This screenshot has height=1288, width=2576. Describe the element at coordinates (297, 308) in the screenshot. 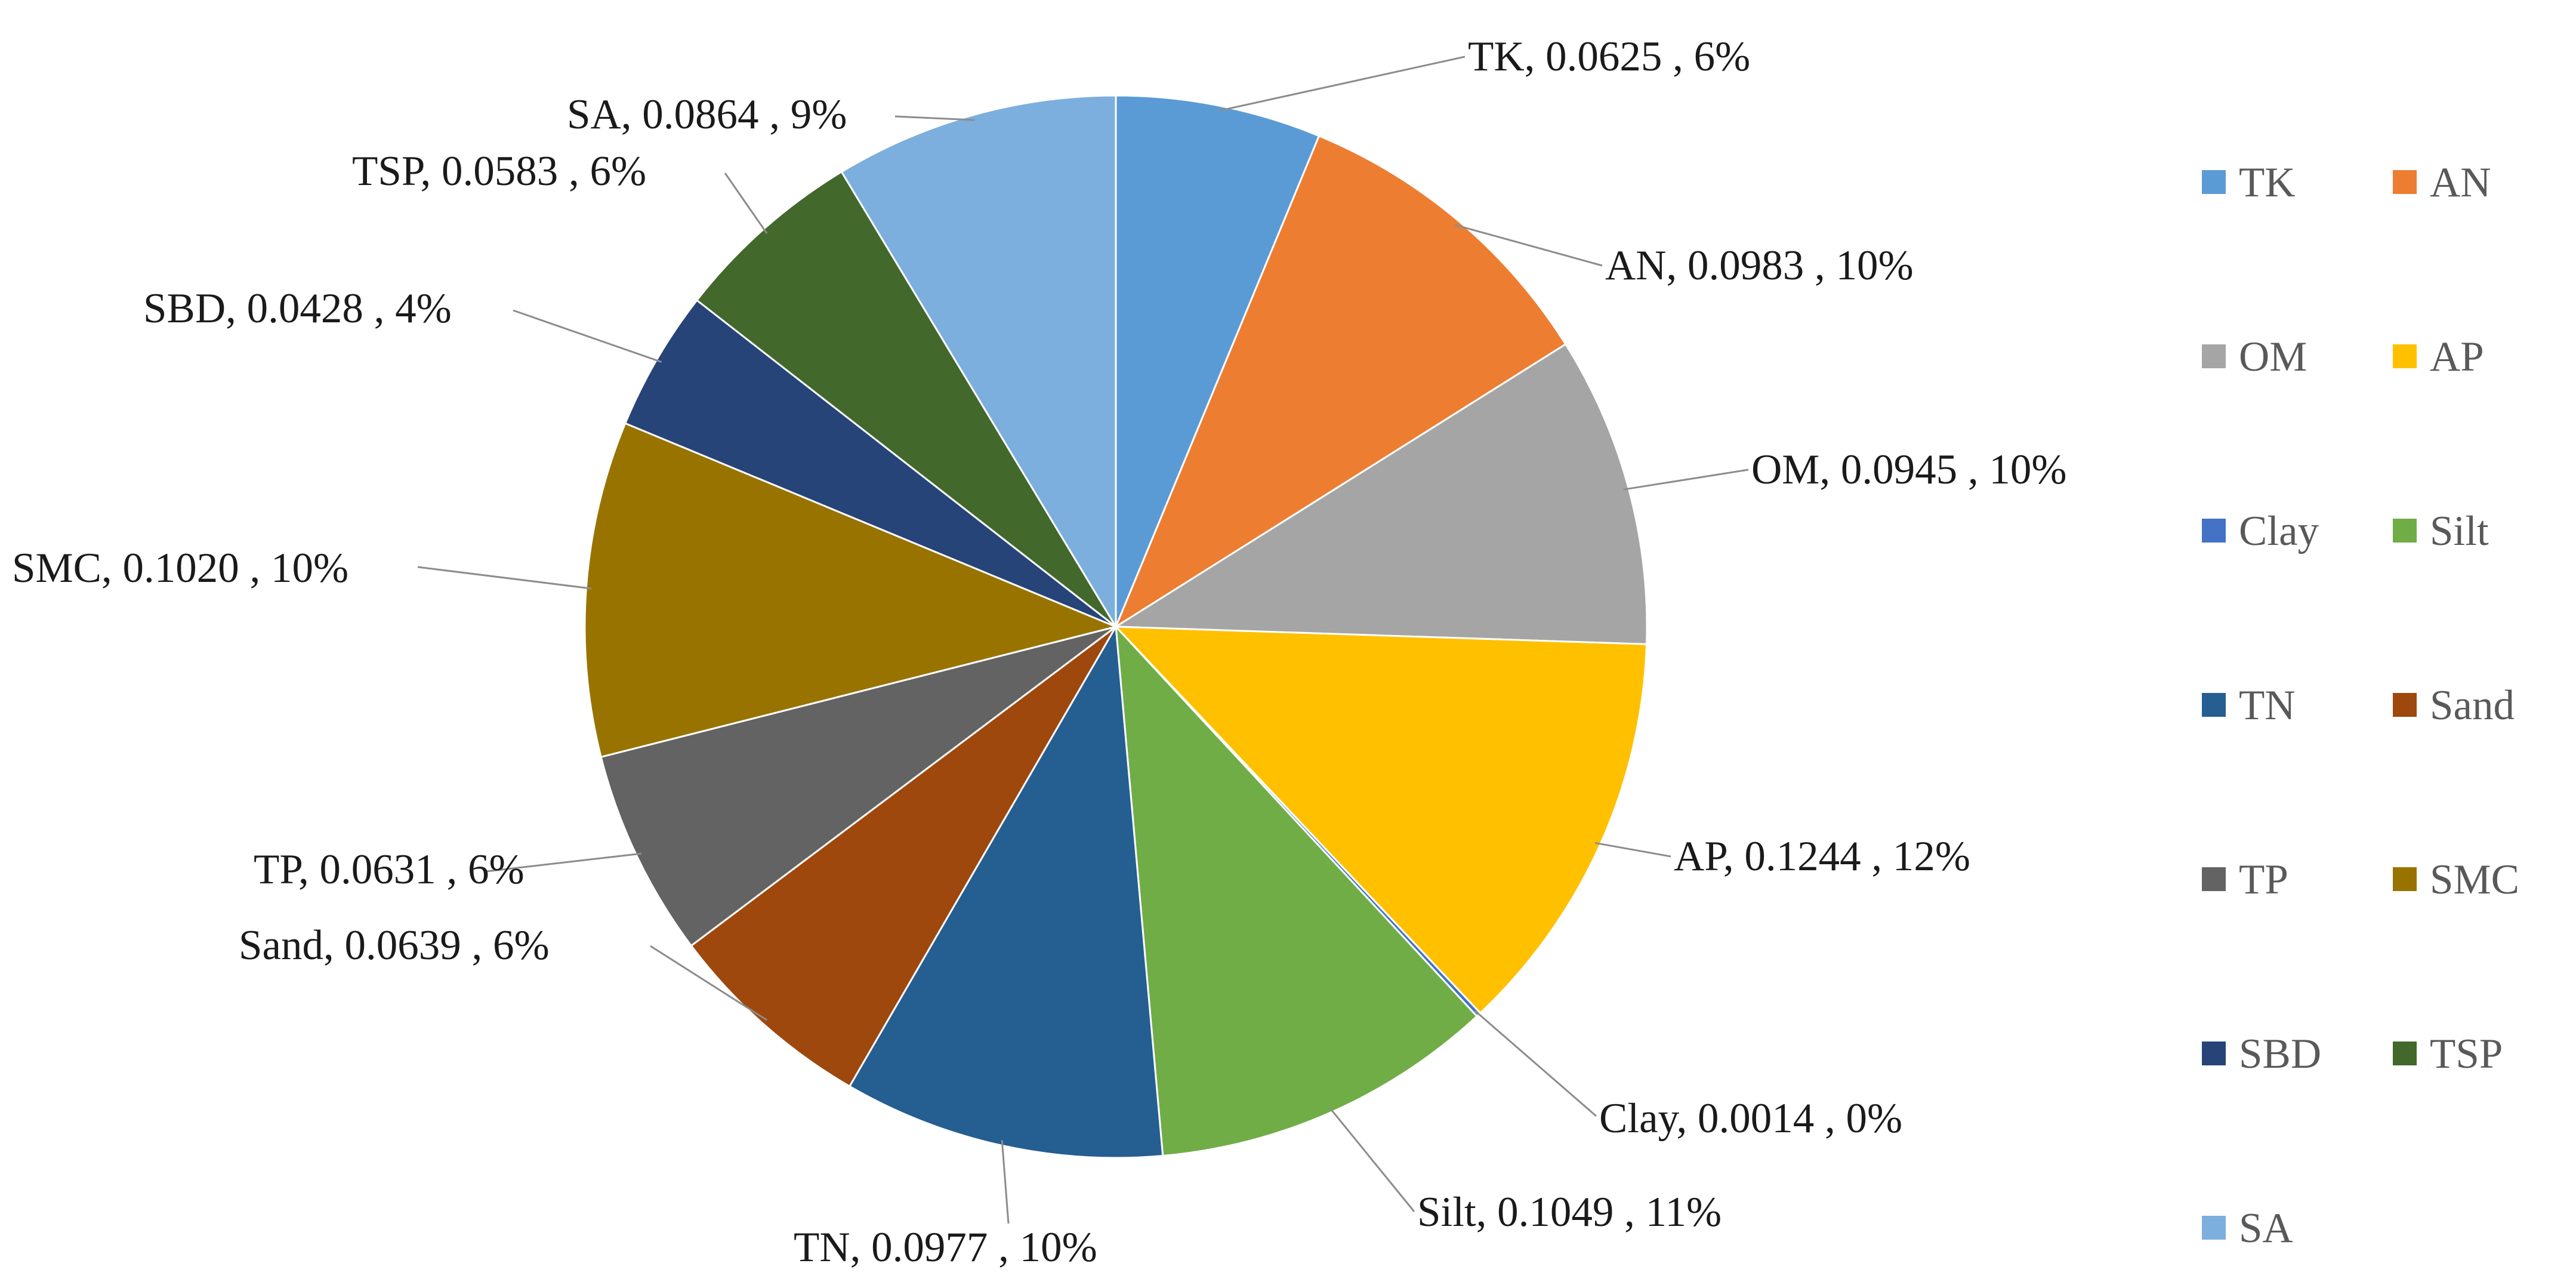

I see `slice-label-sbd: SBD, 0.0428 , 4%` at that location.